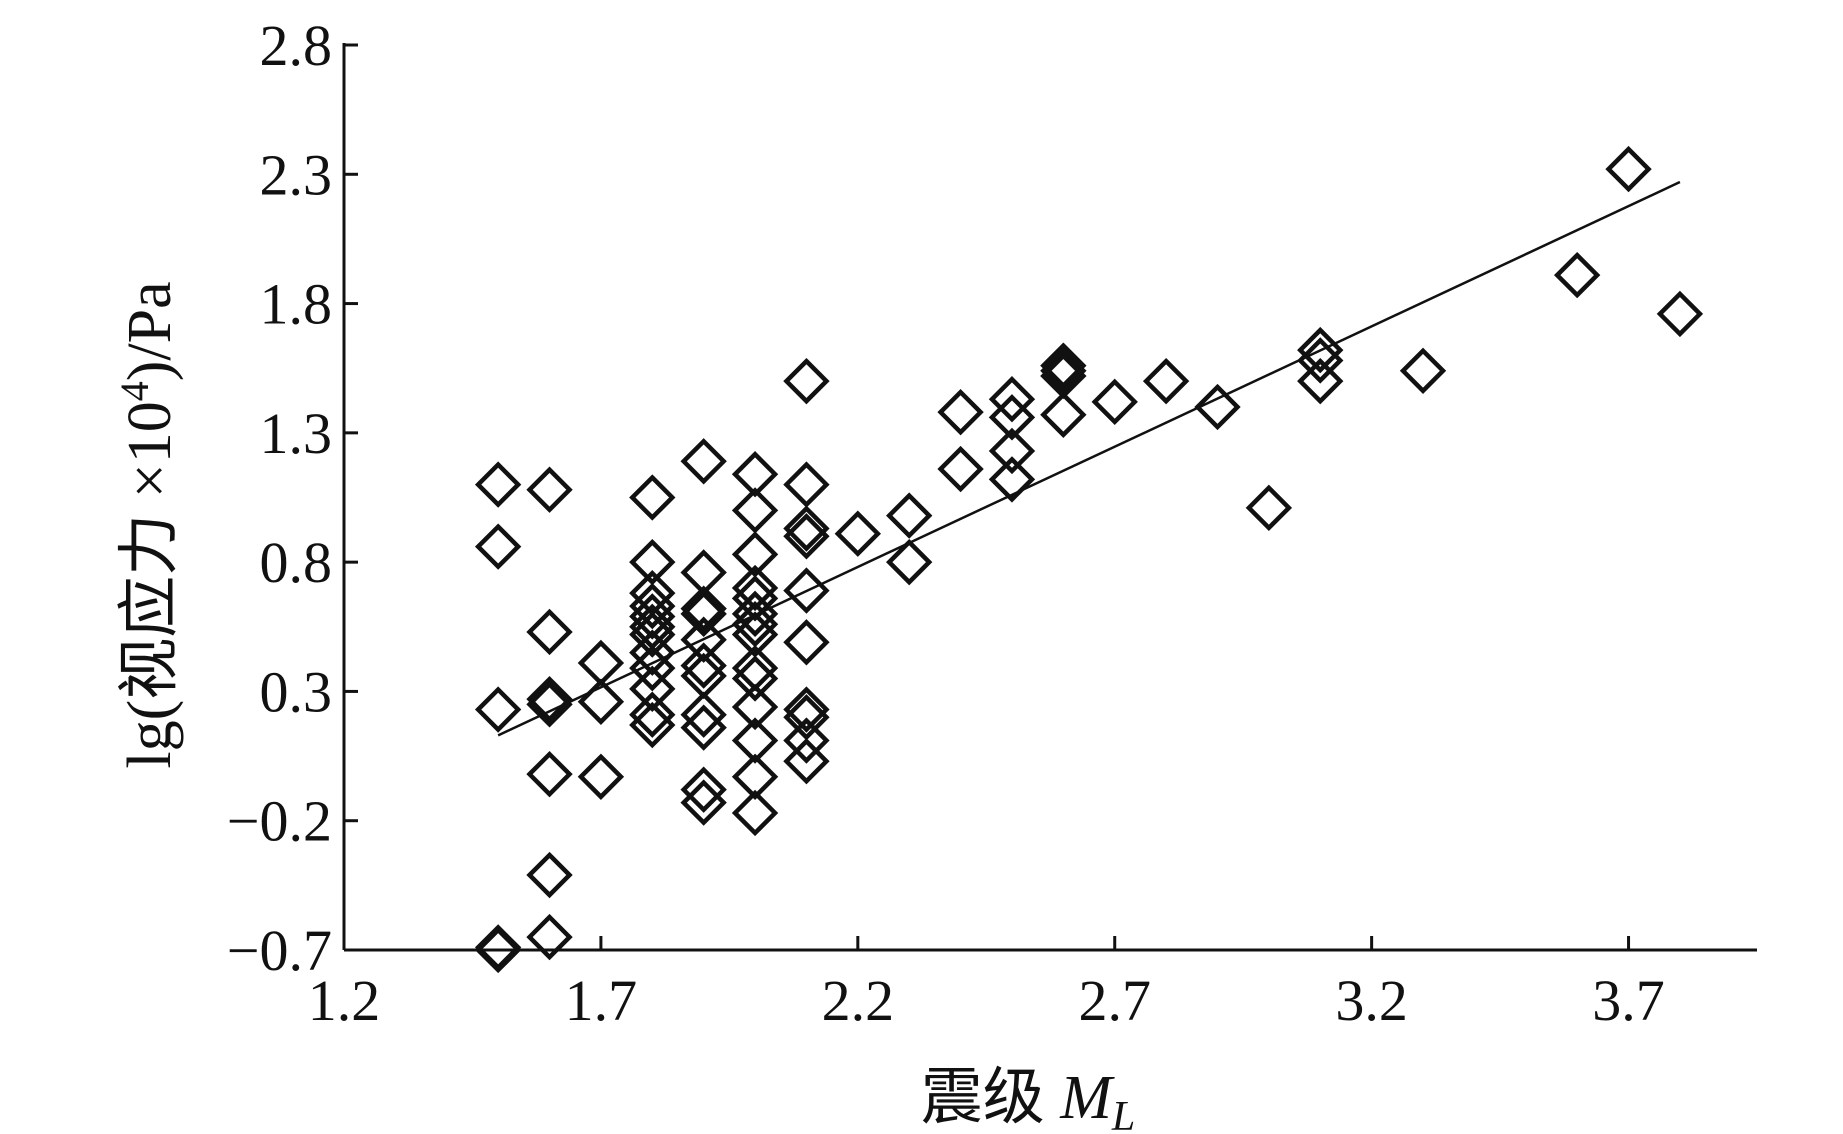 This screenshot has height=1134, width=1843. Describe the element at coordinates (150, 331) in the screenshot. I see `y-axis-title-suffix: )/Pa` at that location.